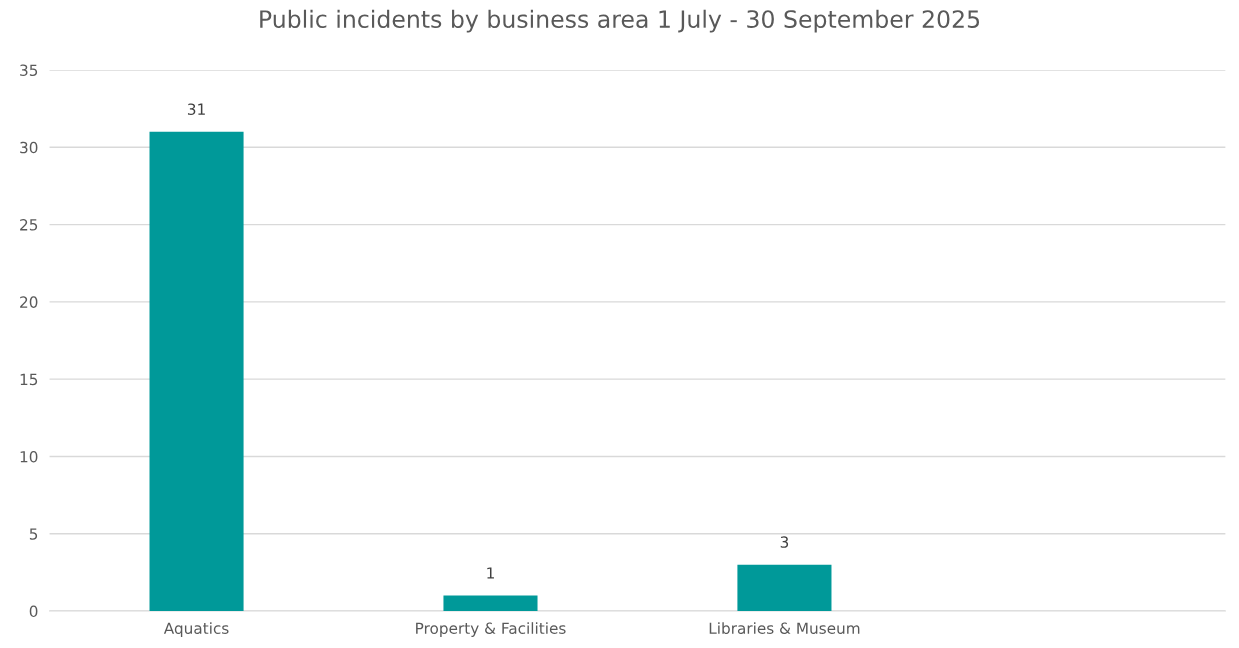 This screenshot has width=1239, height=648. What do you see at coordinates (196, 629) in the screenshot?
I see `x-tick-label: Aquatics` at bounding box center [196, 629].